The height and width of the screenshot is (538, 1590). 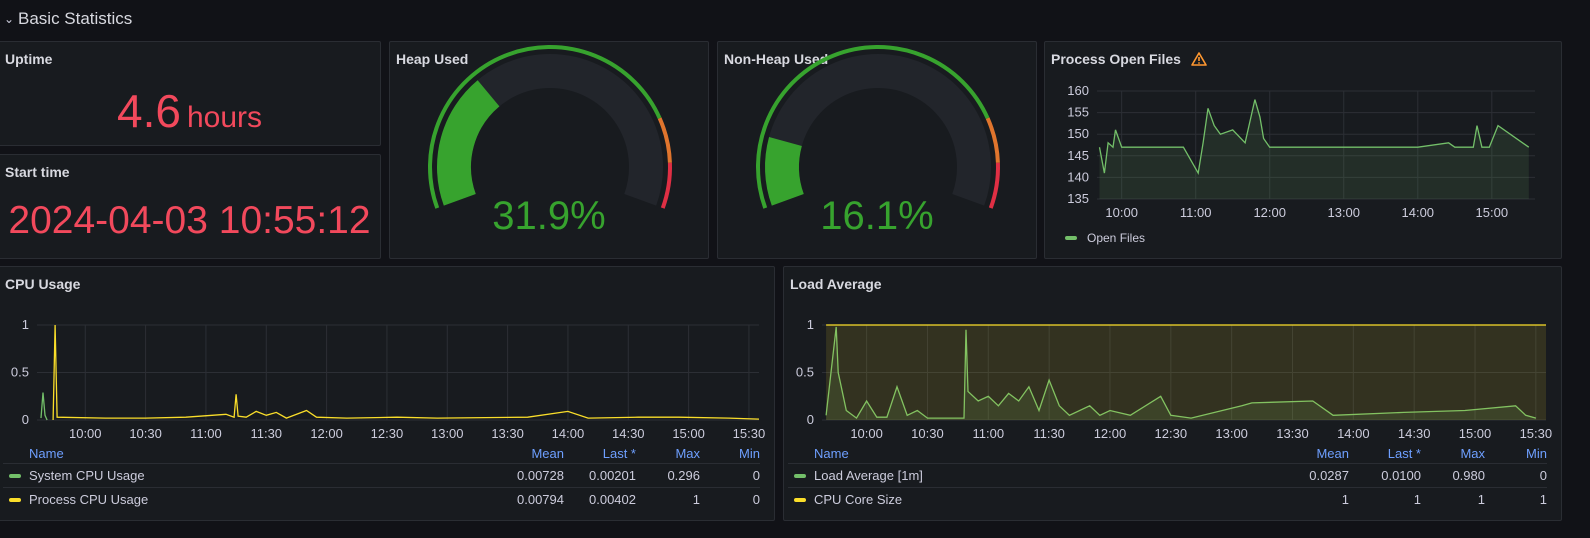 I want to click on legend-value-min: 1, so click(x=1543, y=499).